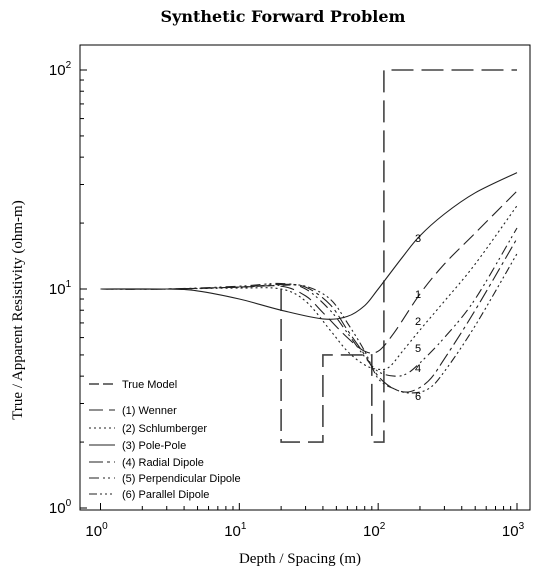  What do you see at coordinates (164, 429) in the screenshot?
I see `legend-label-2: (2) Schlumberger` at bounding box center [164, 429].